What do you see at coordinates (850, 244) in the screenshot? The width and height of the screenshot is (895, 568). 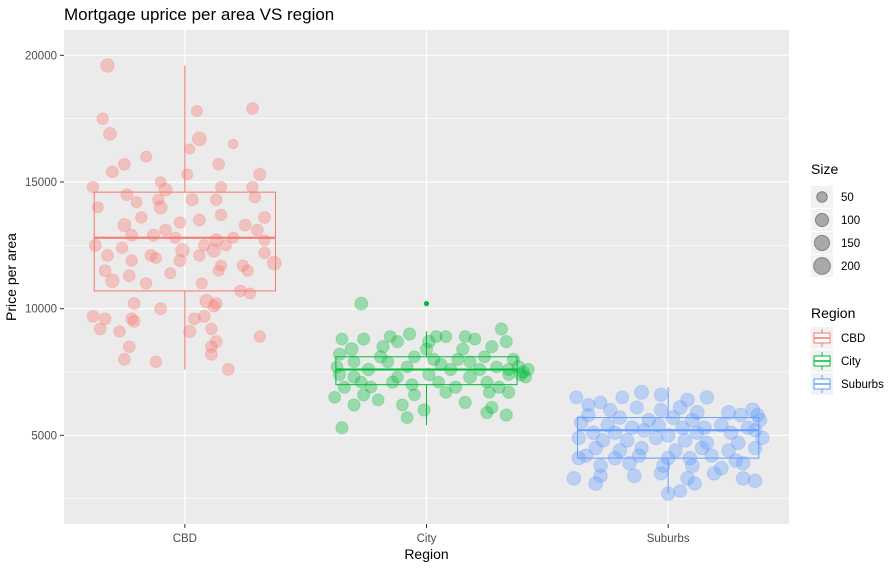 I see `legend-size-label: 150` at bounding box center [850, 244].